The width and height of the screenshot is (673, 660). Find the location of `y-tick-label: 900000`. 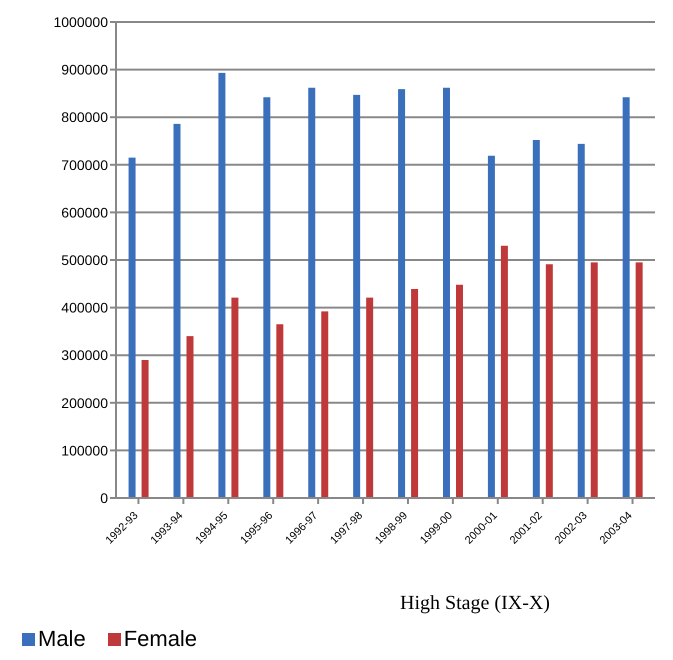

y-tick-label: 900000 is located at coordinates (84, 70).